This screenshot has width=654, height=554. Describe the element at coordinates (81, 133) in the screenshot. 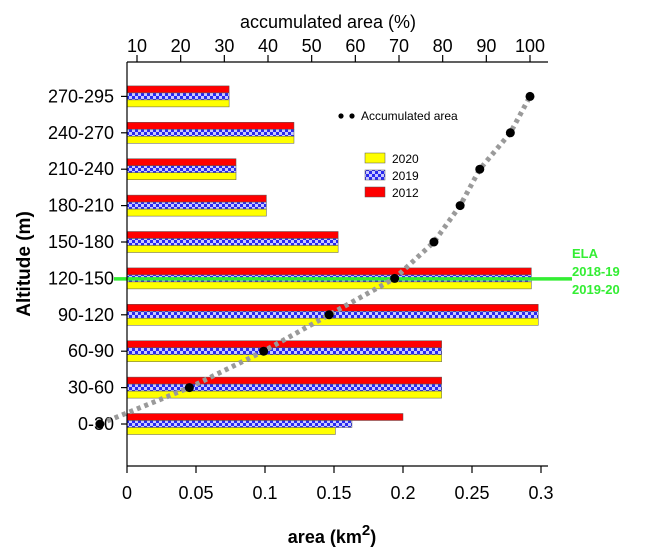

I see `y-tick-label: 240-270` at that location.